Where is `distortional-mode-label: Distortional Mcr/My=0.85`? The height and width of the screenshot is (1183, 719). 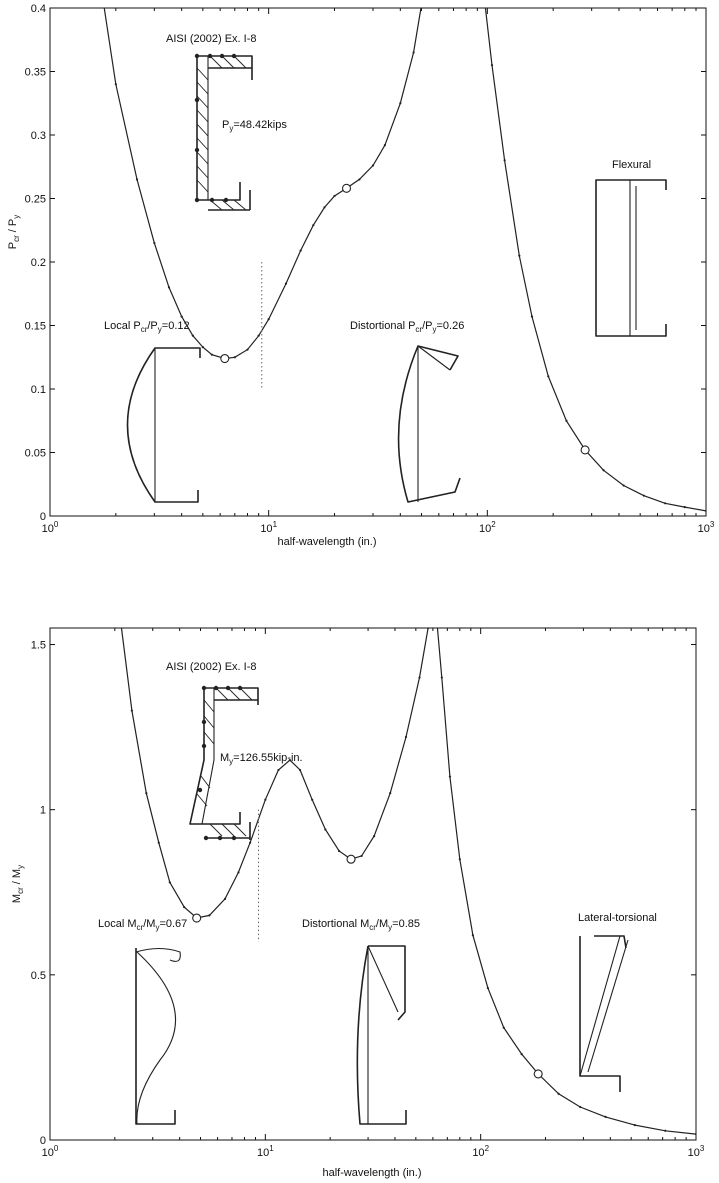
distortional-mode-label: Distortional Mcr/My=0.85 is located at coordinates (361, 925).